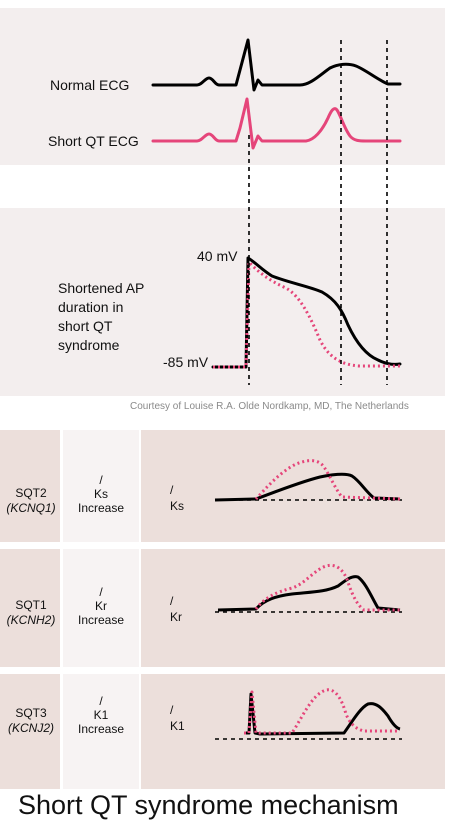 The image size is (450, 825). I want to click on ap-description-line: Shortened AP, so click(101, 288).